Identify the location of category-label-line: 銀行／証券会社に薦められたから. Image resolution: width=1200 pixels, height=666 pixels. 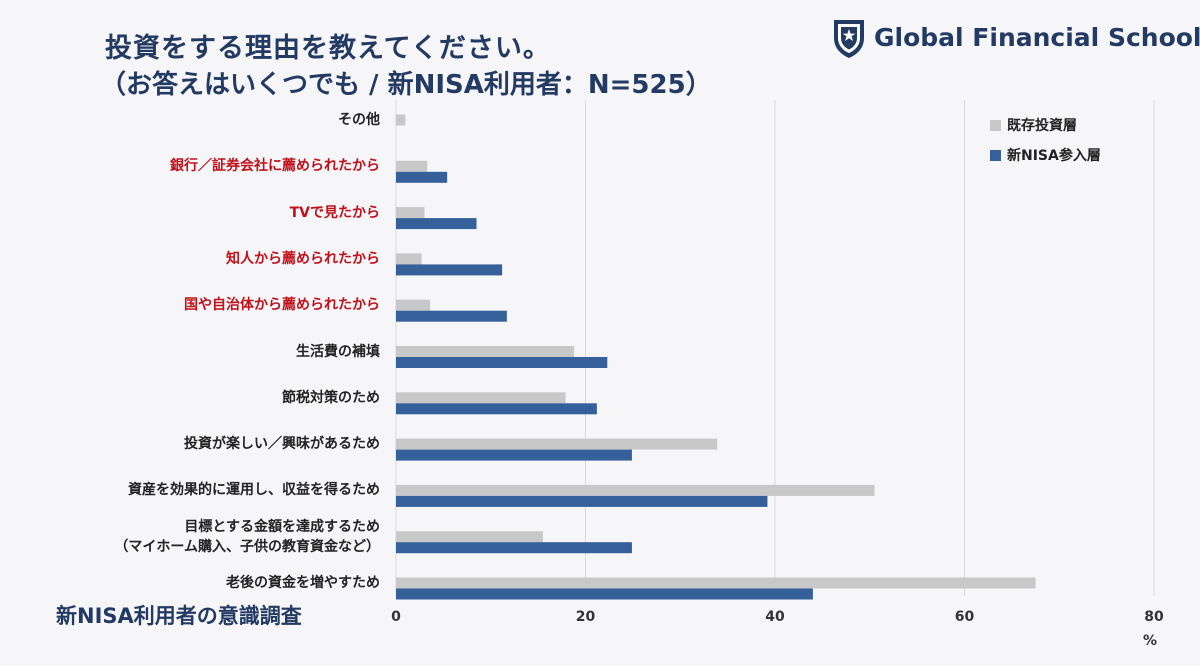
(275, 166).